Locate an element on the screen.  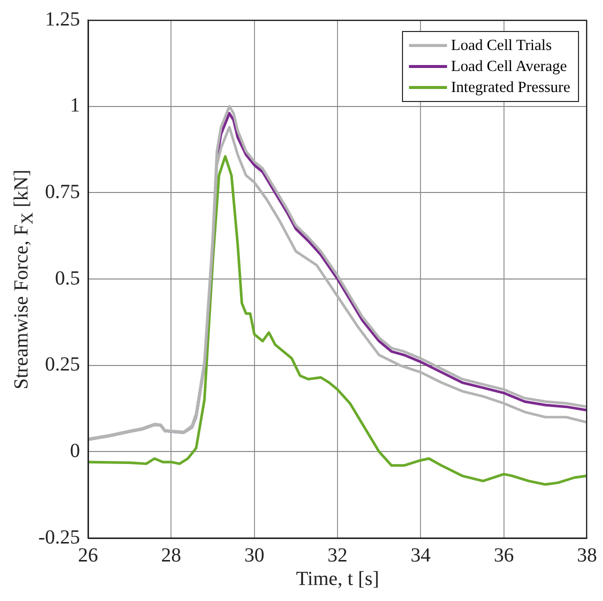
x-tick-label: 28 is located at coordinates (171, 555).